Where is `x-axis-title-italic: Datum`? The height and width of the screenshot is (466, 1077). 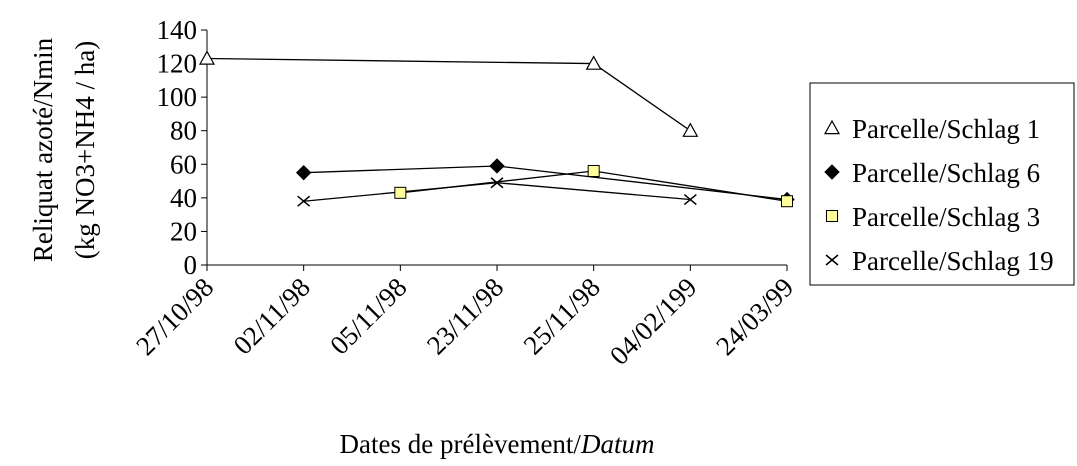 x-axis-title-italic: Datum is located at coordinates (617, 444).